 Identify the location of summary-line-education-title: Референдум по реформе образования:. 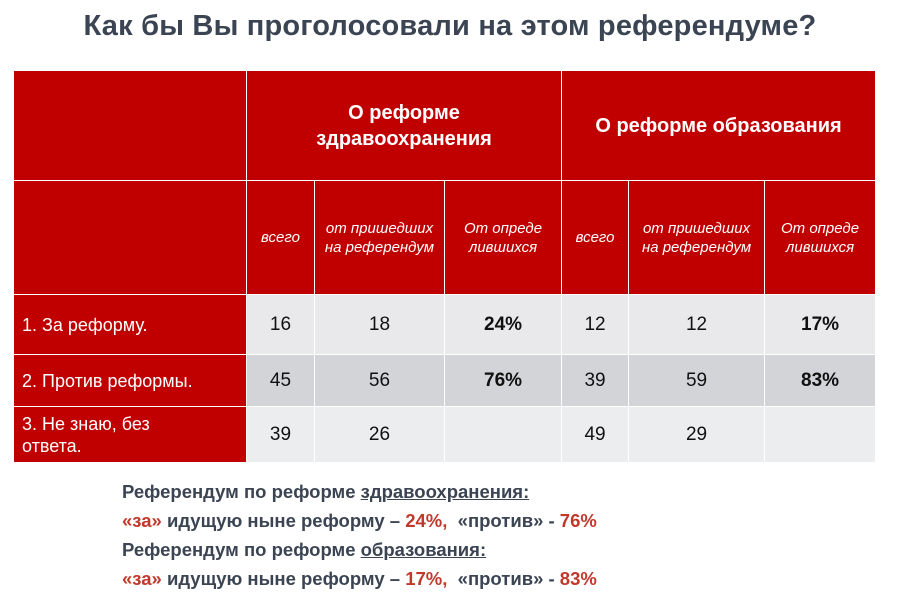
(359, 549).